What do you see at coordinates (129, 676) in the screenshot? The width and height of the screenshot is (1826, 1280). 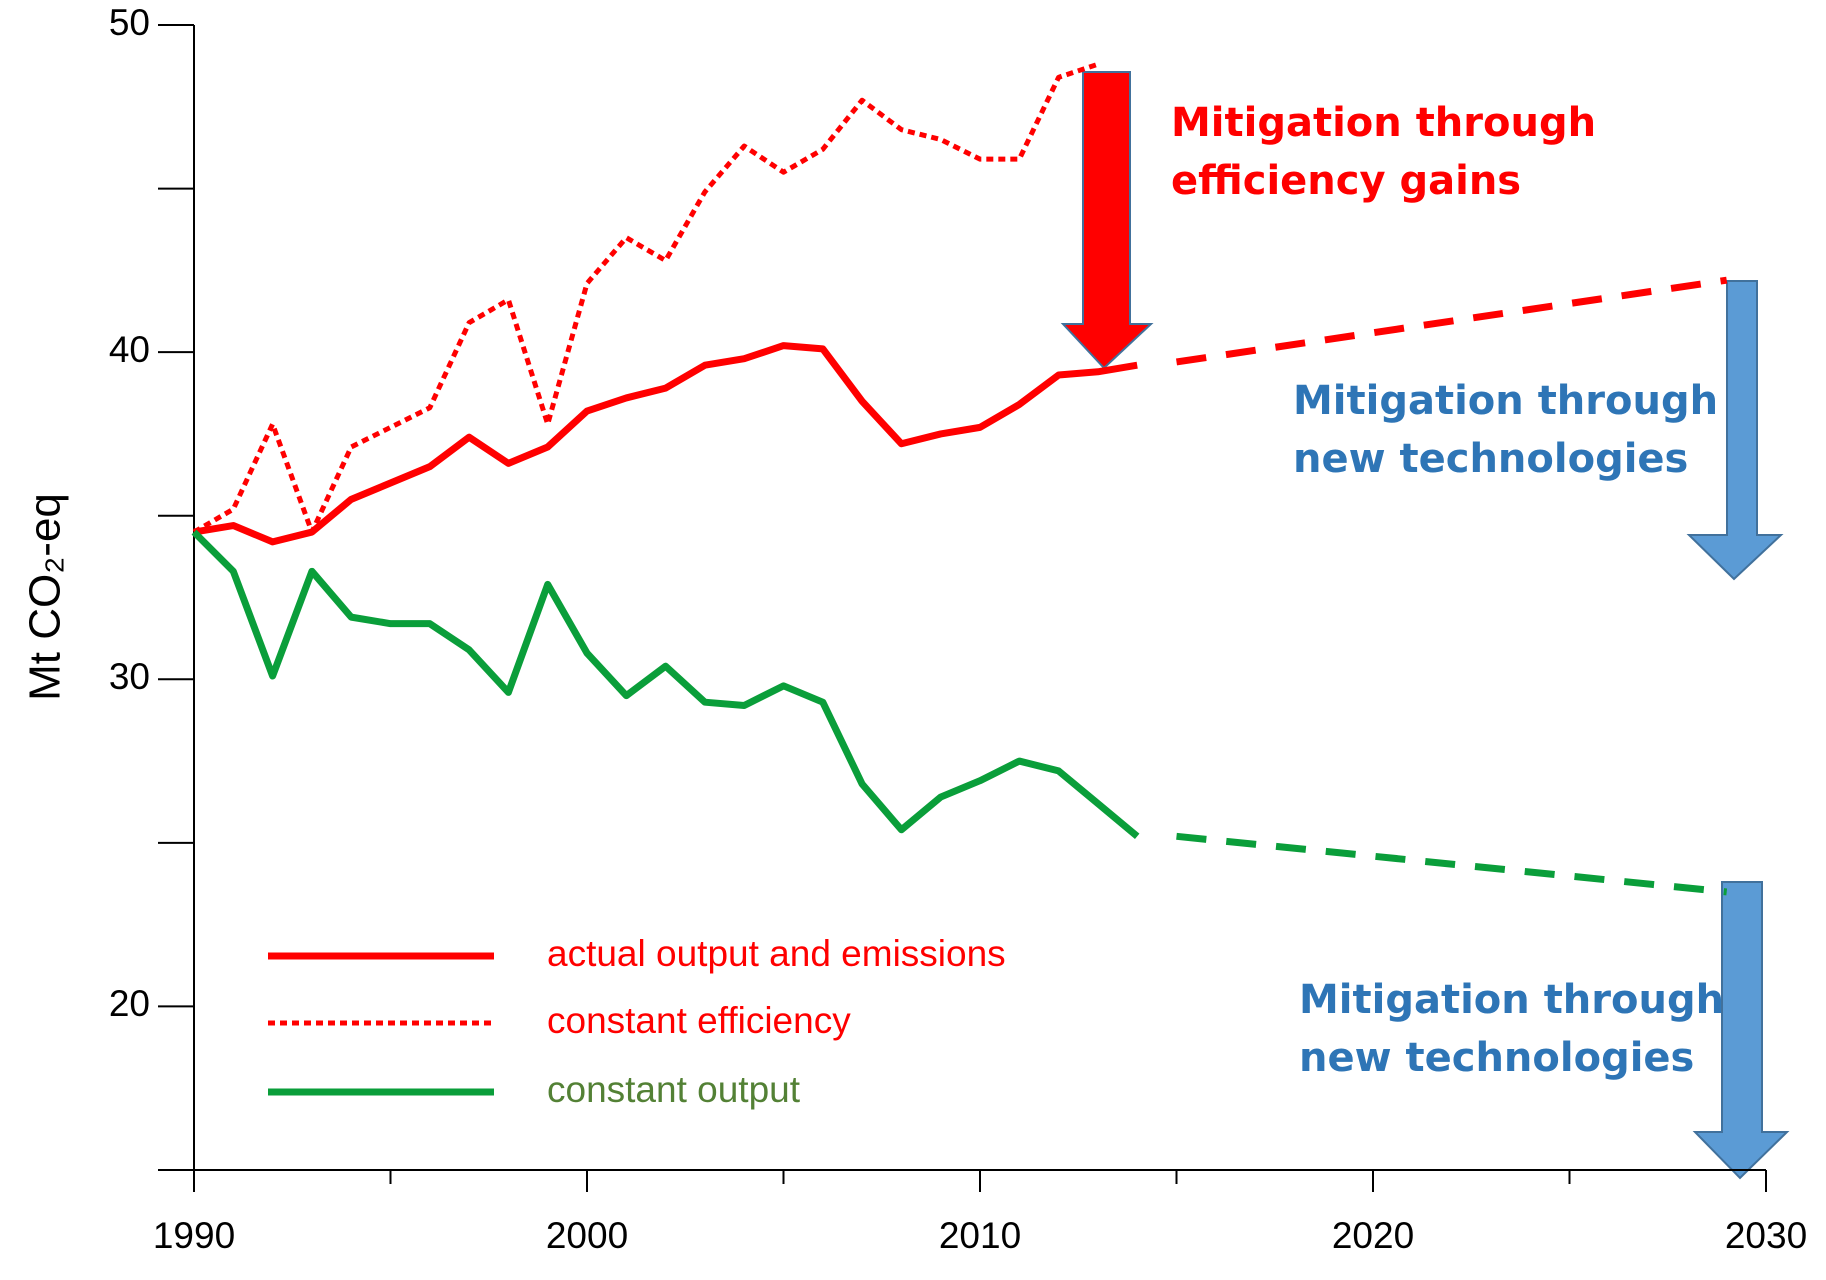 I see `y-tick-label: 30` at bounding box center [129, 676].